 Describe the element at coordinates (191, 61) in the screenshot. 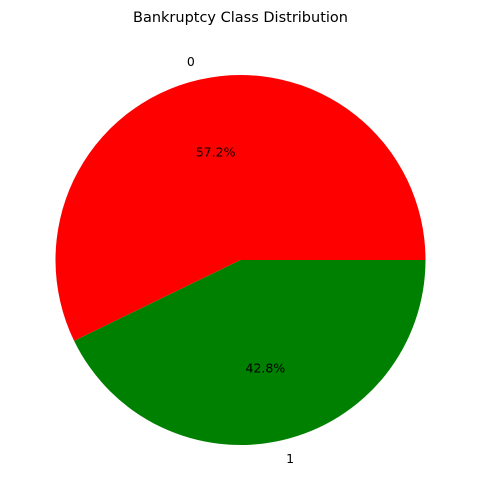

I see `category-label-0: 0` at that location.